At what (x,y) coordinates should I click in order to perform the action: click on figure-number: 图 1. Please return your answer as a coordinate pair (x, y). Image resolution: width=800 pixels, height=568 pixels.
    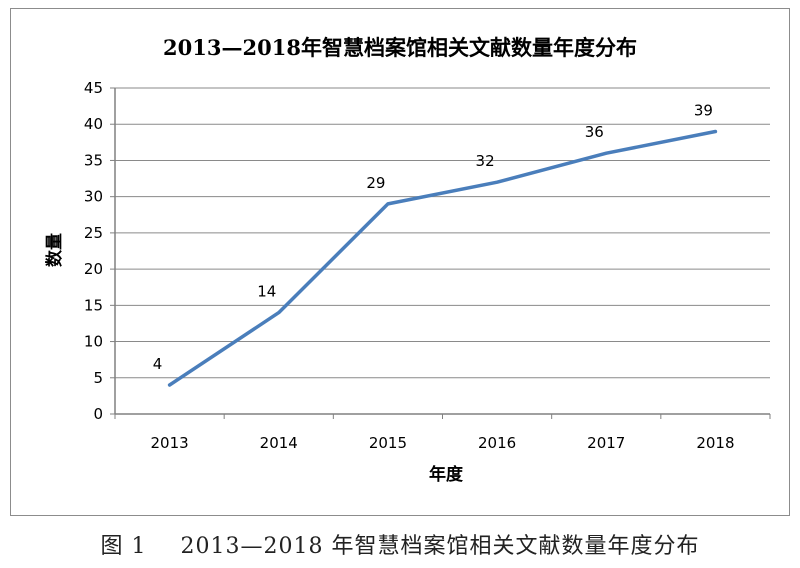
    Looking at the image, I should click on (123, 546).